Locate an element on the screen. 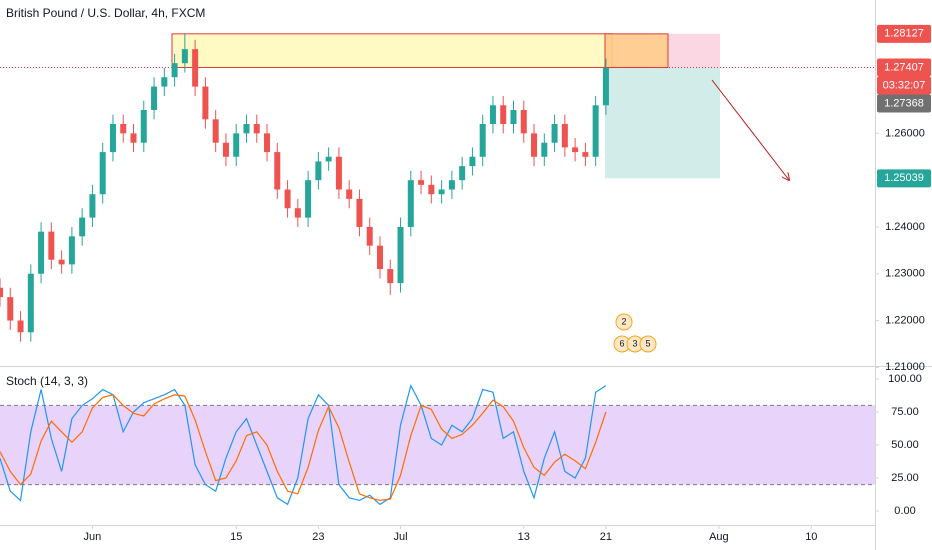 The image size is (932, 550). price-badge-label: 03:32:07 is located at coordinates (904, 85).